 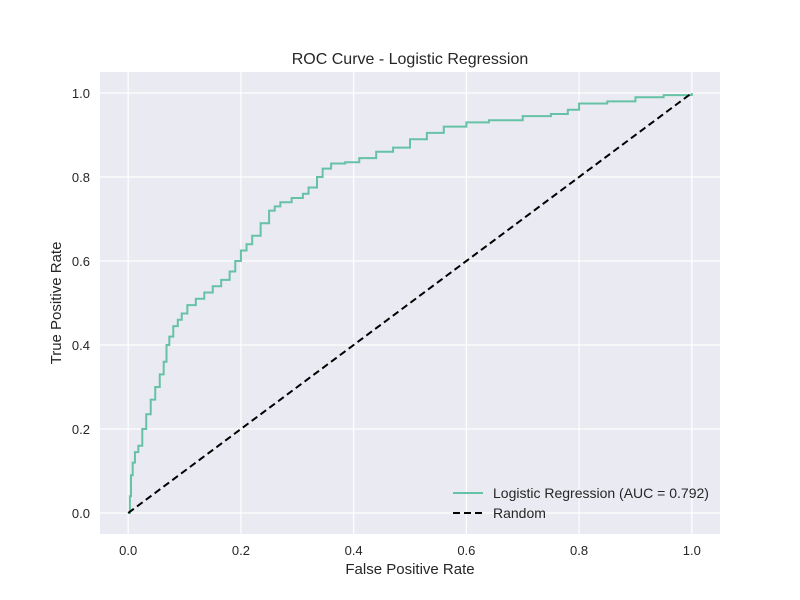 What do you see at coordinates (579, 550) in the screenshot?
I see `x-tick-label: 0.8` at bounding box center [579, 550].